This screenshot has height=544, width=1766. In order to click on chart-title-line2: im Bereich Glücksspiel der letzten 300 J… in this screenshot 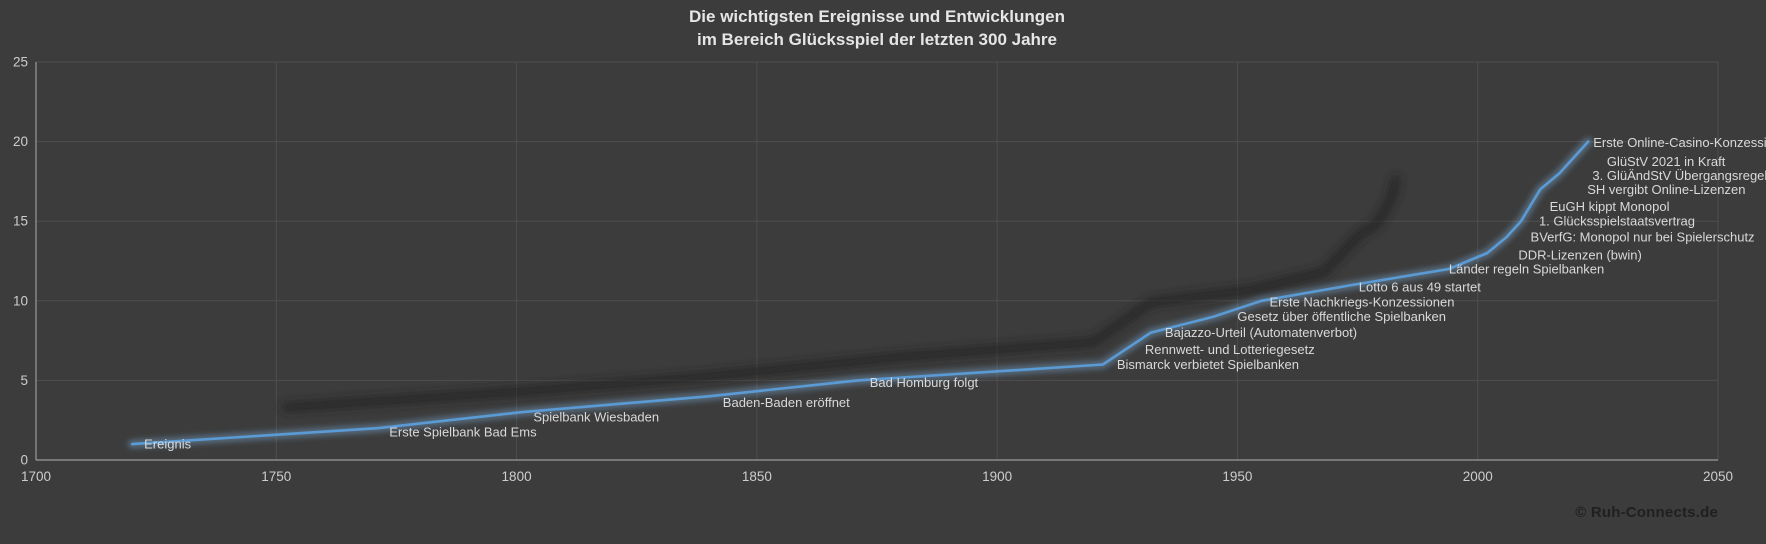, I will do `click(877, 39)`.